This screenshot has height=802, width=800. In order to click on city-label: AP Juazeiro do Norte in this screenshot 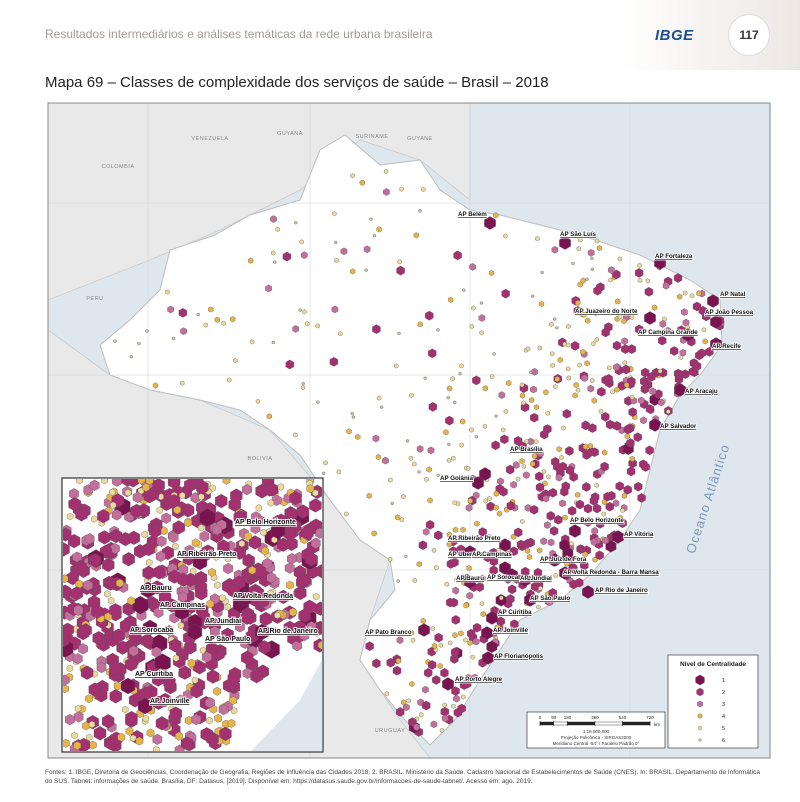, I will do `click(606, 311)`.